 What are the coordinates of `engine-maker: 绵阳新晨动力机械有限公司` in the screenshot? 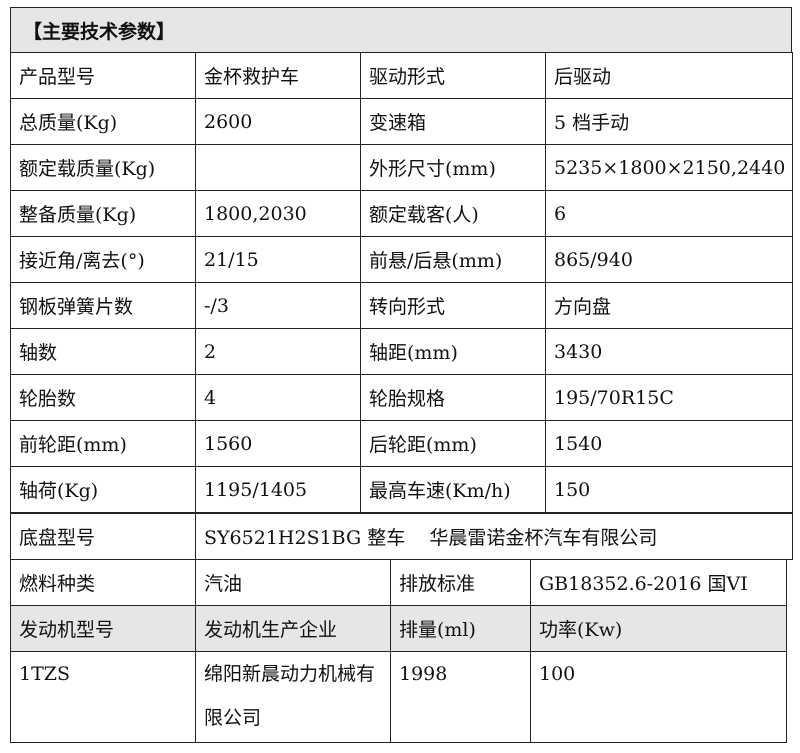 It's located at (293, 697).